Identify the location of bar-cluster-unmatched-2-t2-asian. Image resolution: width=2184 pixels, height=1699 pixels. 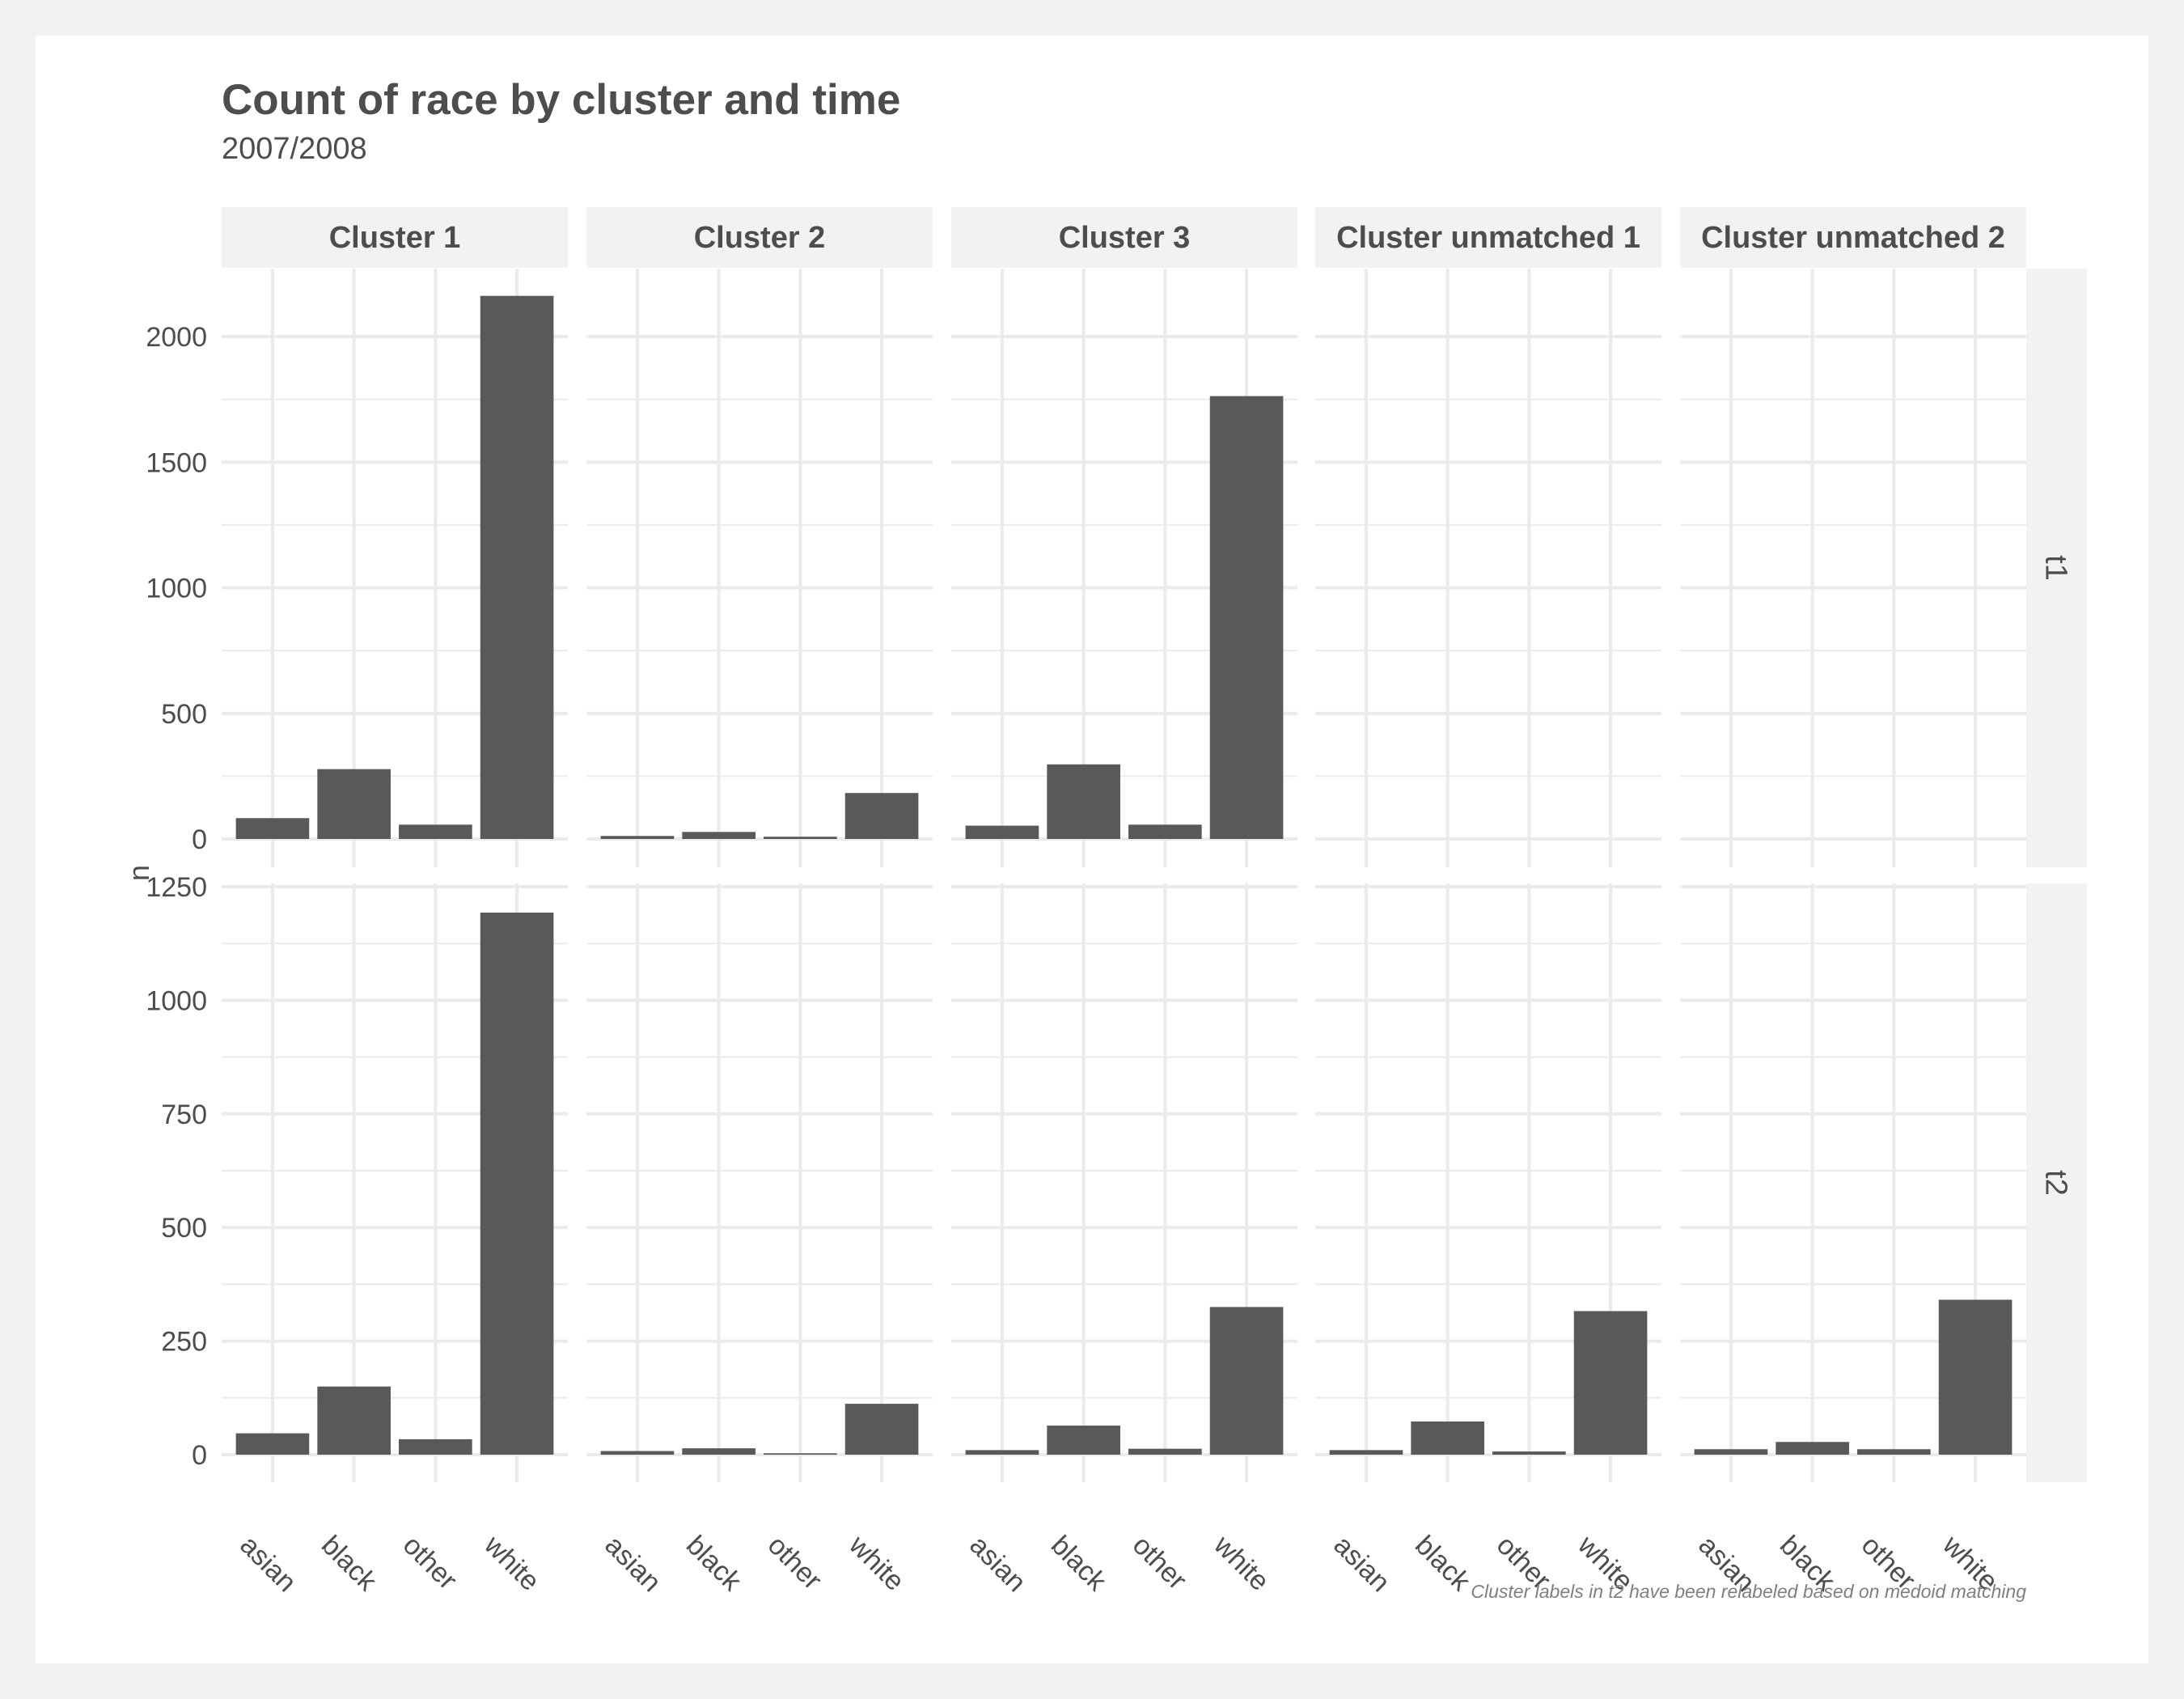
(1731, 1452).